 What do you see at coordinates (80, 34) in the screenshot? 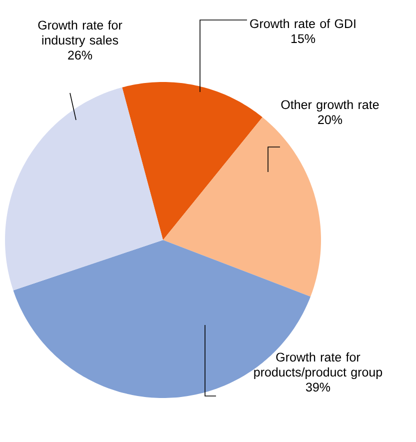
I see `slice-label: Growth rate for industry sales` at bounding box center [80, 34].